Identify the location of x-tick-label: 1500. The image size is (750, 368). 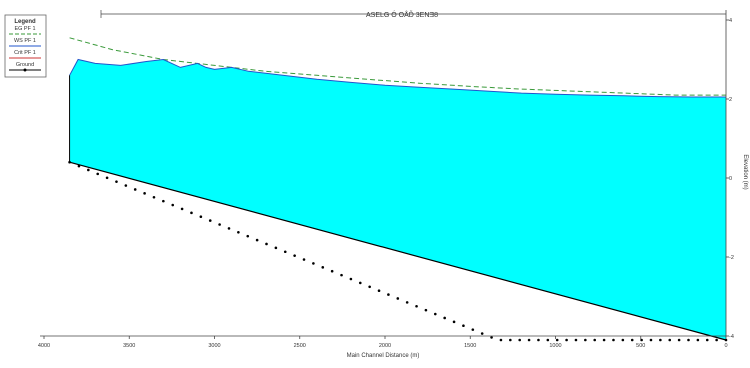
(470, 346).